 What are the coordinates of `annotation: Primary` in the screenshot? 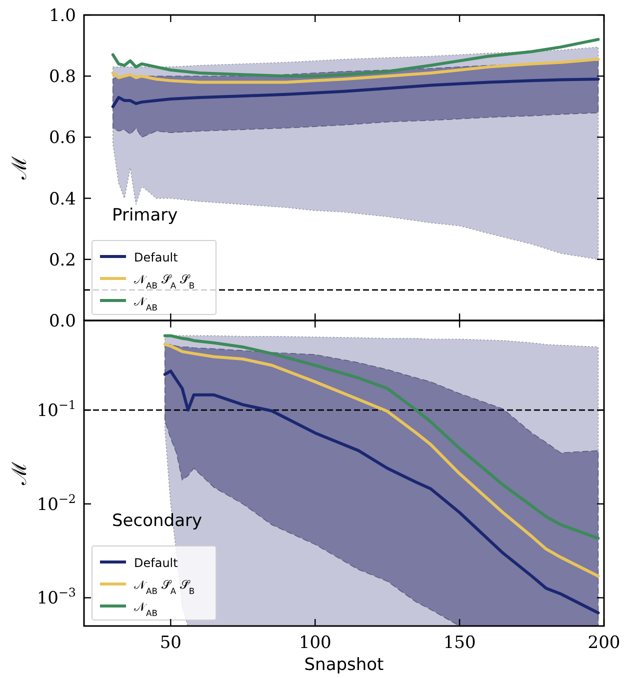 It's located at (145, 216).